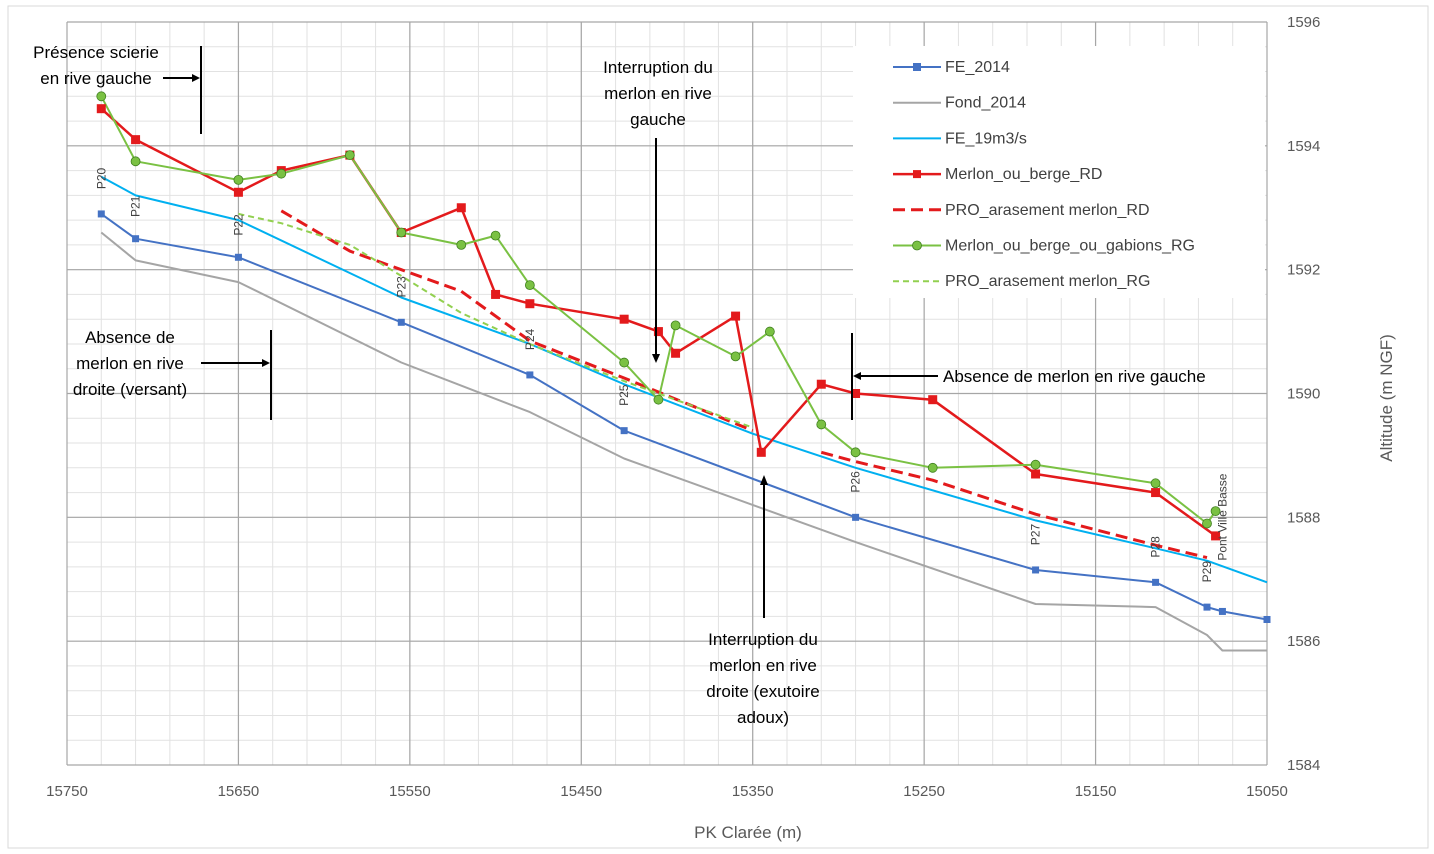 Image resolution: width=1434 pixels, height=854 pixels. Describe the element at coordinates (1047, 281) in the screenshot. I see `legend-label: PRO_arasement merlon_RG` at that location.